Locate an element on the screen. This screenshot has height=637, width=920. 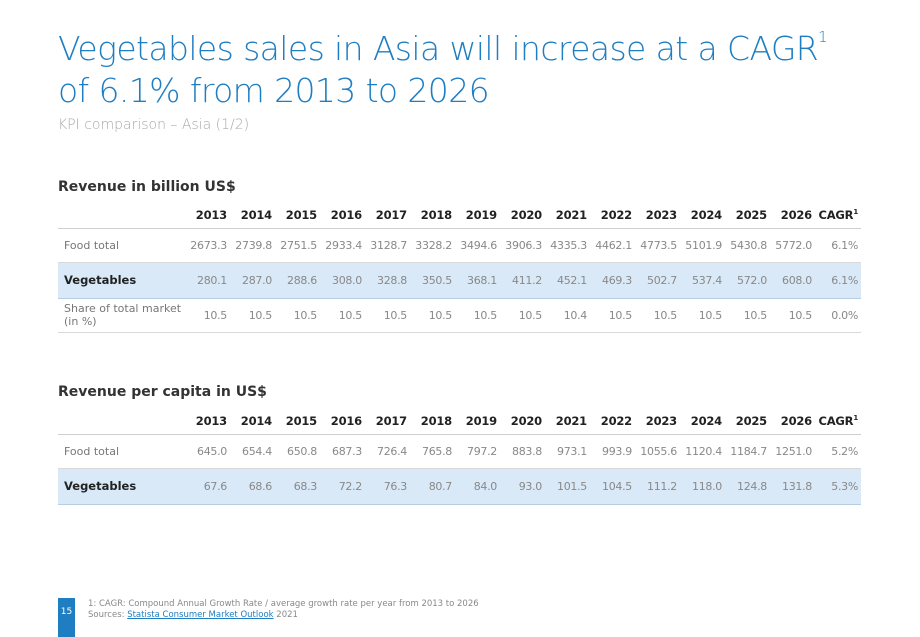
header-year: 2025 is located at coordinates (747, 421).